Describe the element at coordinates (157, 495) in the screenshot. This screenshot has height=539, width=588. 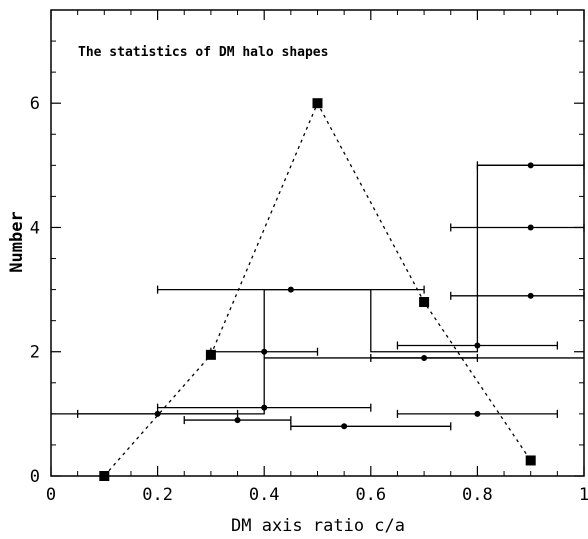
I see `x-tick-label: 0.2` at that location.